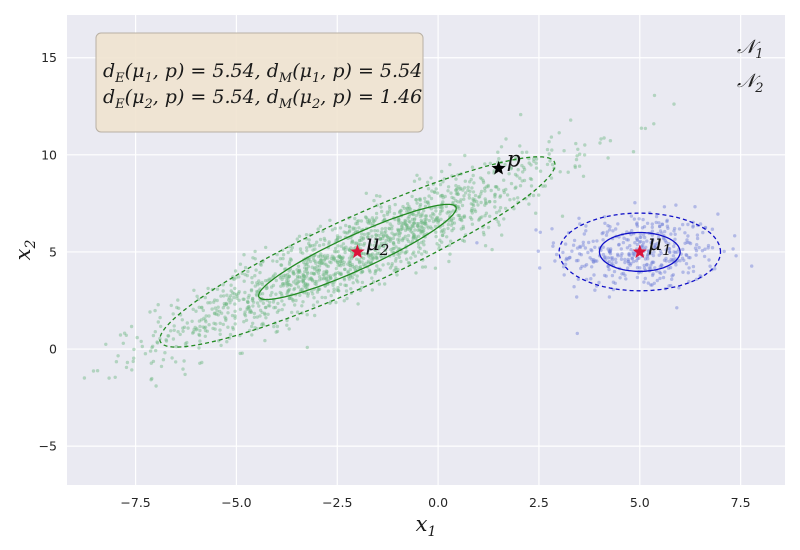  I want to click on star-marker-μ1, so click(639, 251).